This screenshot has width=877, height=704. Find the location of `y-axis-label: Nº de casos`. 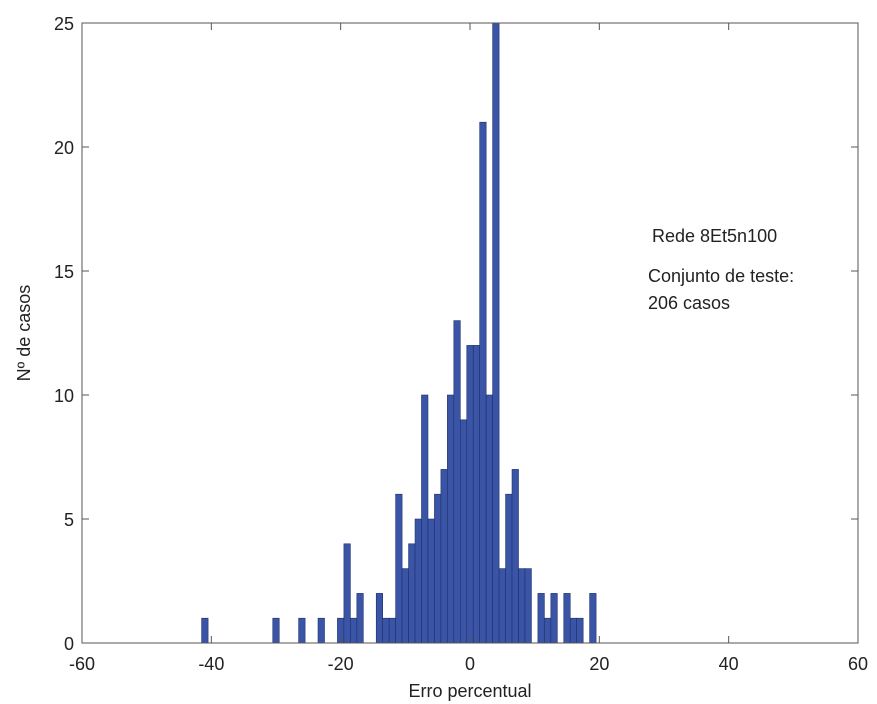

y-axis-label: Nº de casos is located at coordinates (24, 333).